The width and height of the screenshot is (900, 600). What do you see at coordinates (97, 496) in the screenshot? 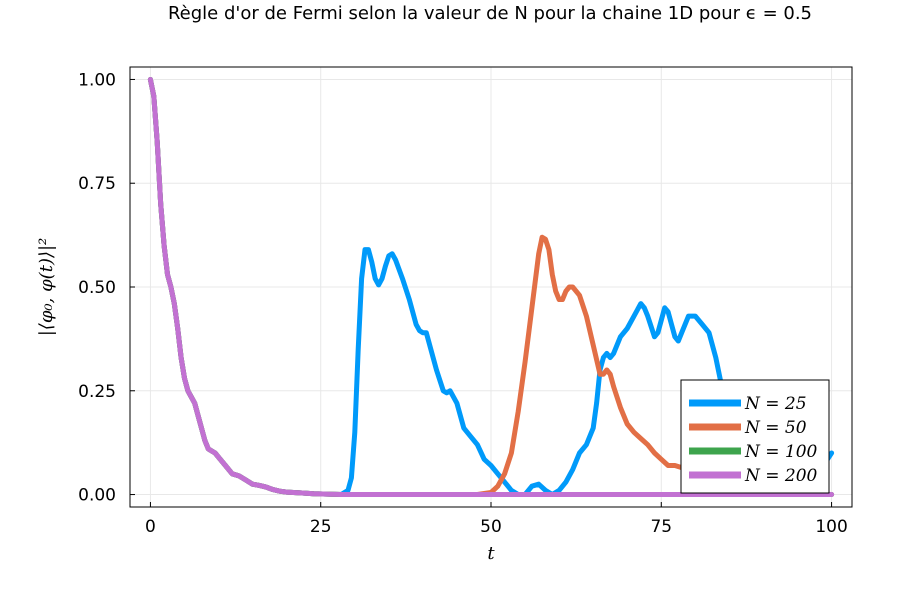
I see `y-tick-label: 0.00` at bounding box center [97, 496].